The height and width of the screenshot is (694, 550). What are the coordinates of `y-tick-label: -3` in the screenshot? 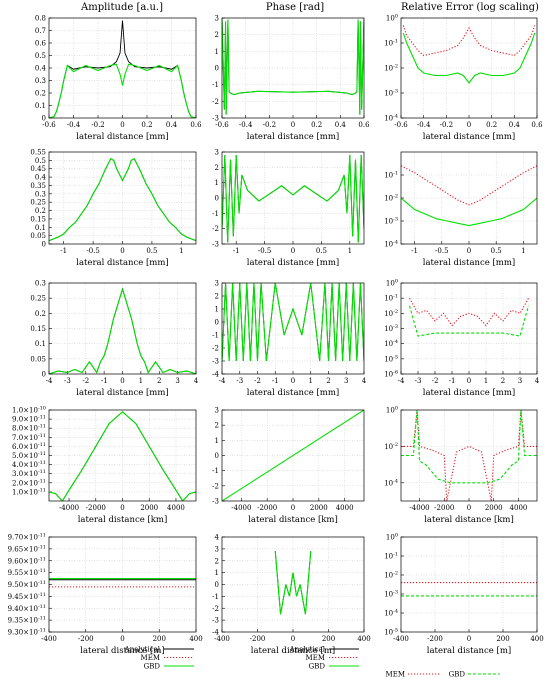 It's located at (215, 245).